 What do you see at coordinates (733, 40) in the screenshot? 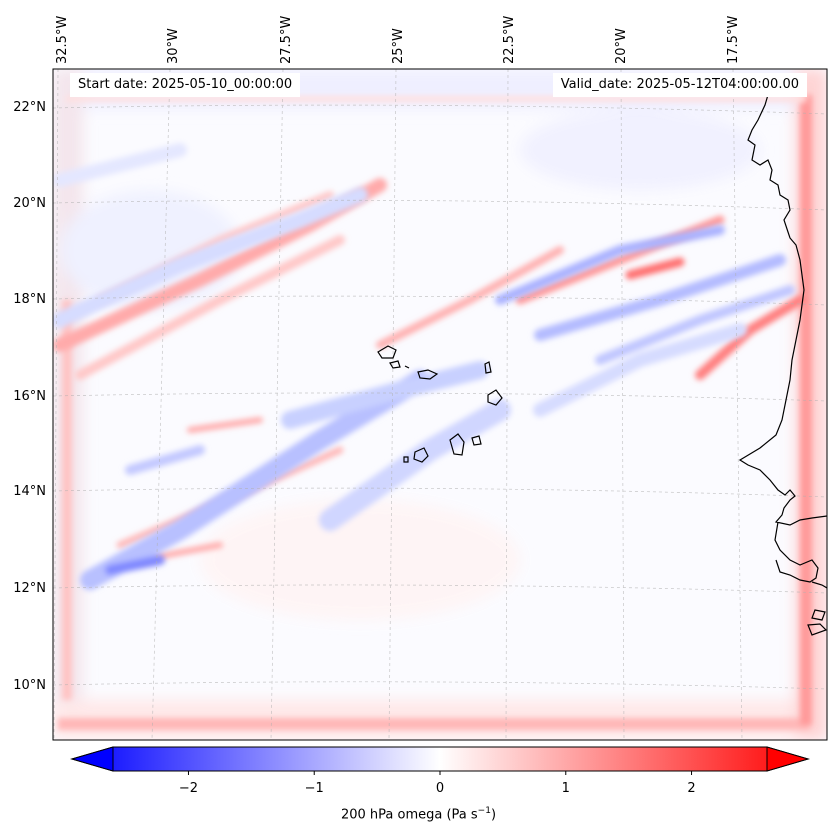
I see `lon-label: 17.5°W` at bounding box center [733, 40].